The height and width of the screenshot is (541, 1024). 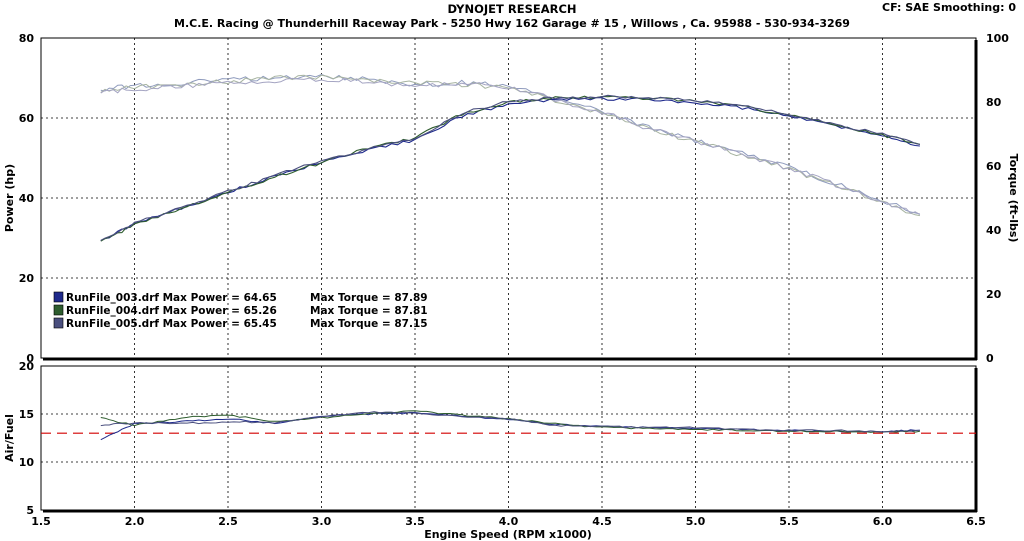 I want to click on x-tick-label: 3.5, so click(x=415, y=521).